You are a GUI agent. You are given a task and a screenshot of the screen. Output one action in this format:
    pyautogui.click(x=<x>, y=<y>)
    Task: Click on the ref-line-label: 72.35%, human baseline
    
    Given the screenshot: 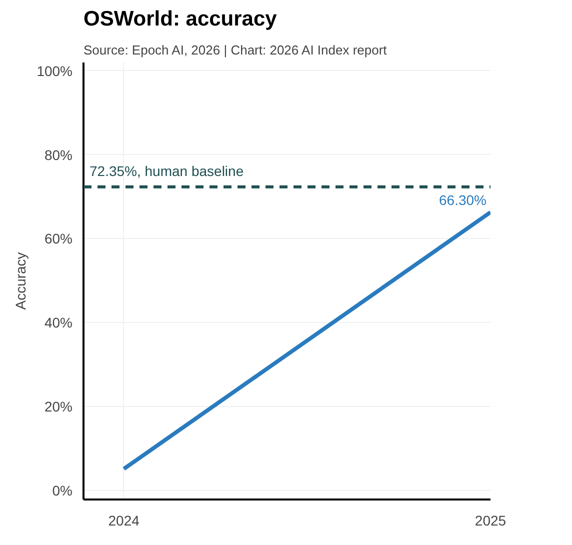 What is the action you would take?
    pyautogui.click(x=167, y=170)
    